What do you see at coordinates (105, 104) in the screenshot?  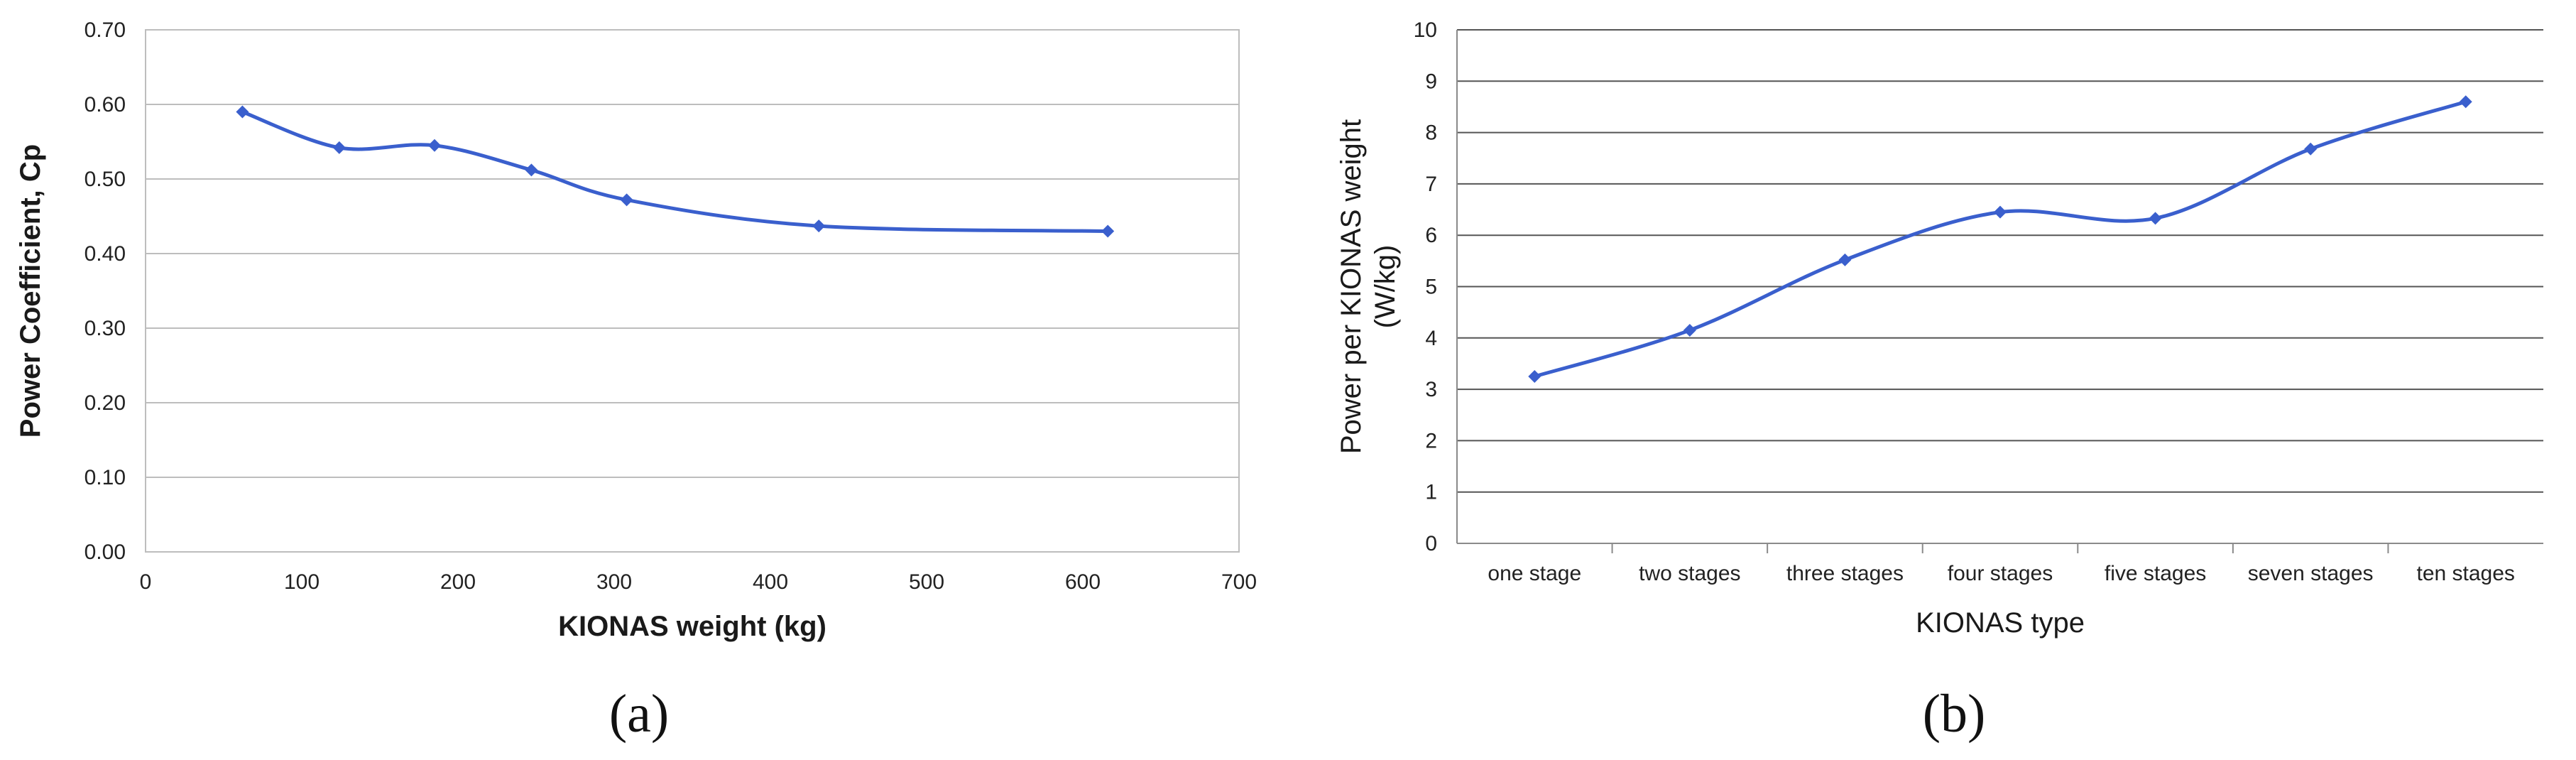 I see `y-tick-label-a: 0.60` at bounding box center [105, 104].